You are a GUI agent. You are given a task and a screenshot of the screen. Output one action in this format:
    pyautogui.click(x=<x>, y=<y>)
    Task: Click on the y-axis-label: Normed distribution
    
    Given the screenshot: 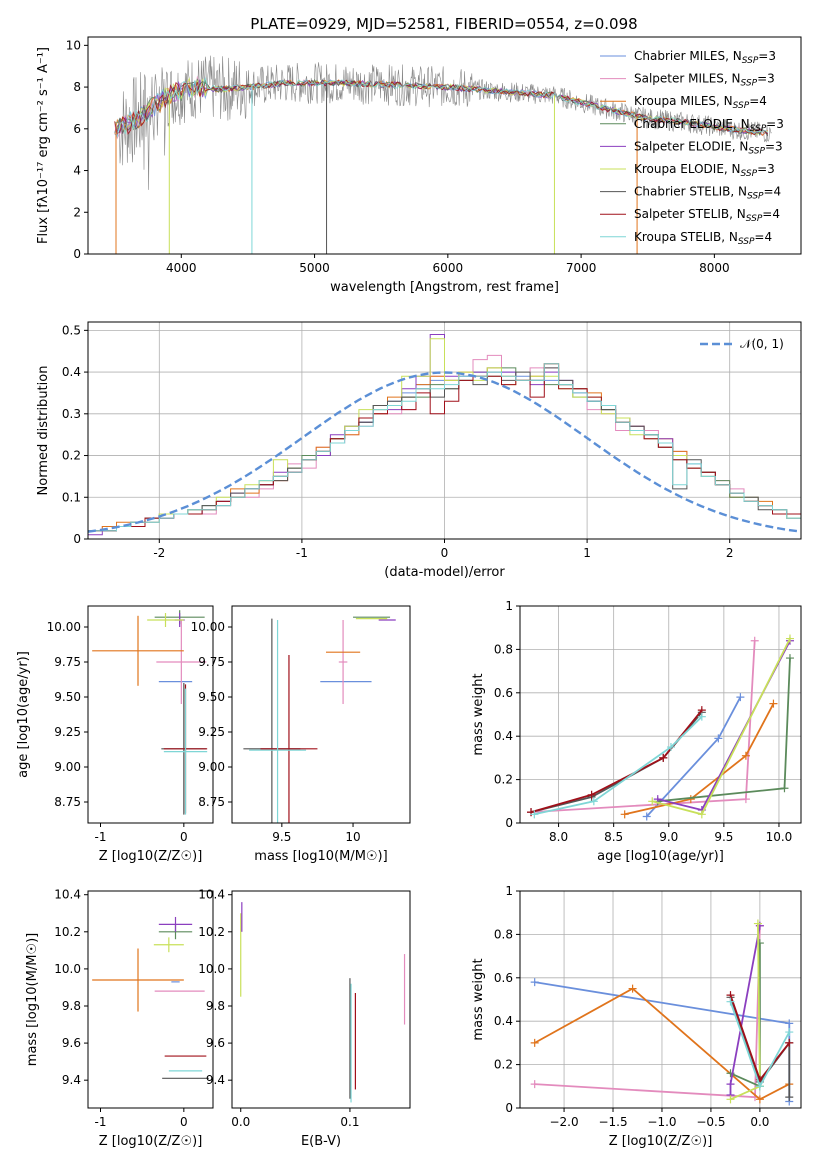 What is the action you would take?
    pyautogui.click(x=43, y=431)
    